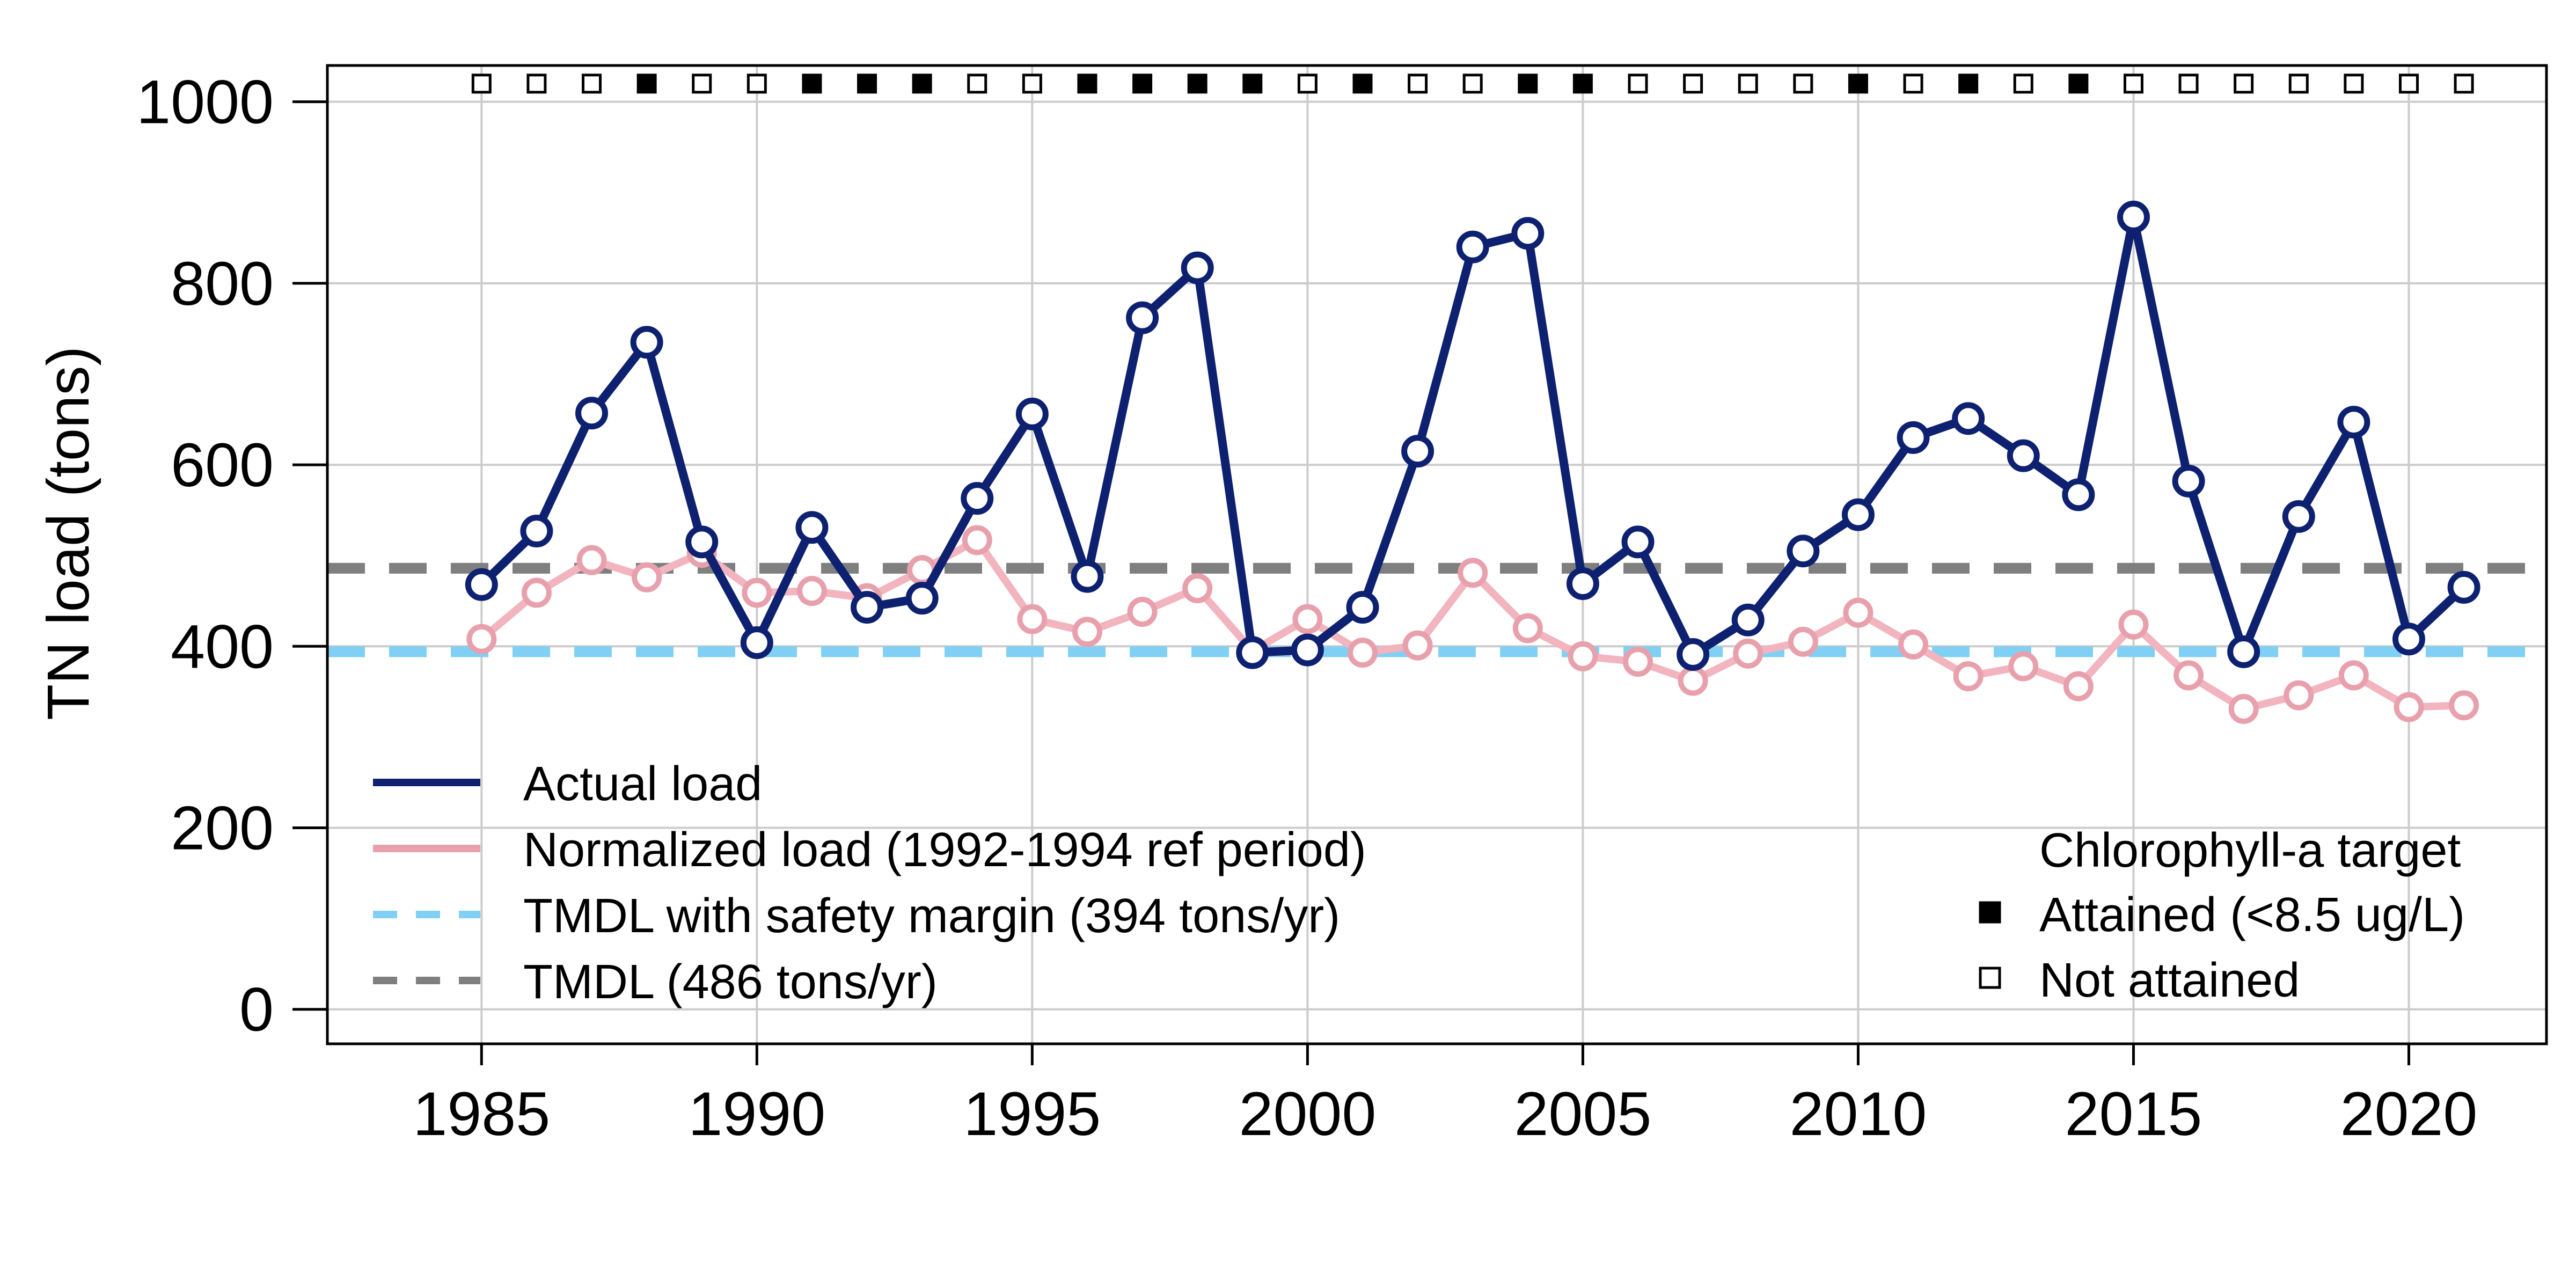  What do you see at coordinates (222, 465) in the screenshot?
I see `y-tick-label: 600` at bounding box center [222, 465].